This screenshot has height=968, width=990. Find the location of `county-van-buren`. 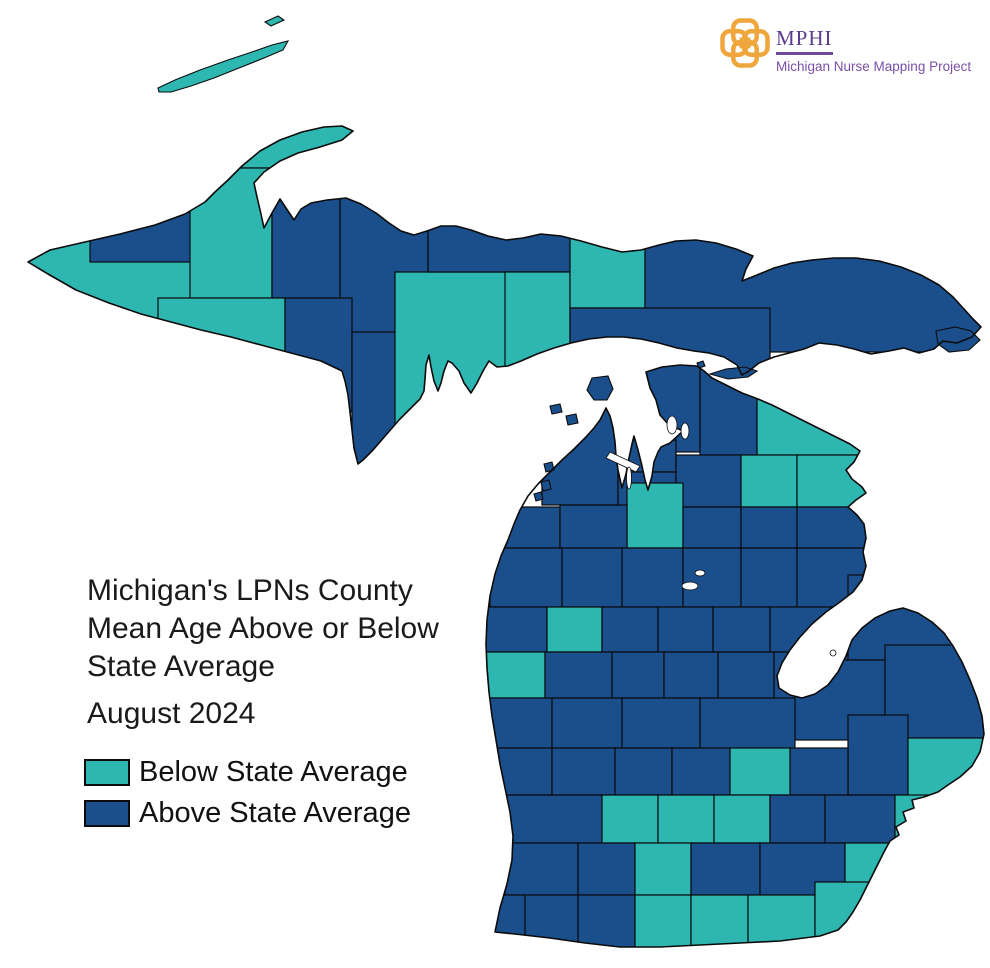

county-van-buren is located at coordinates (541, 869).